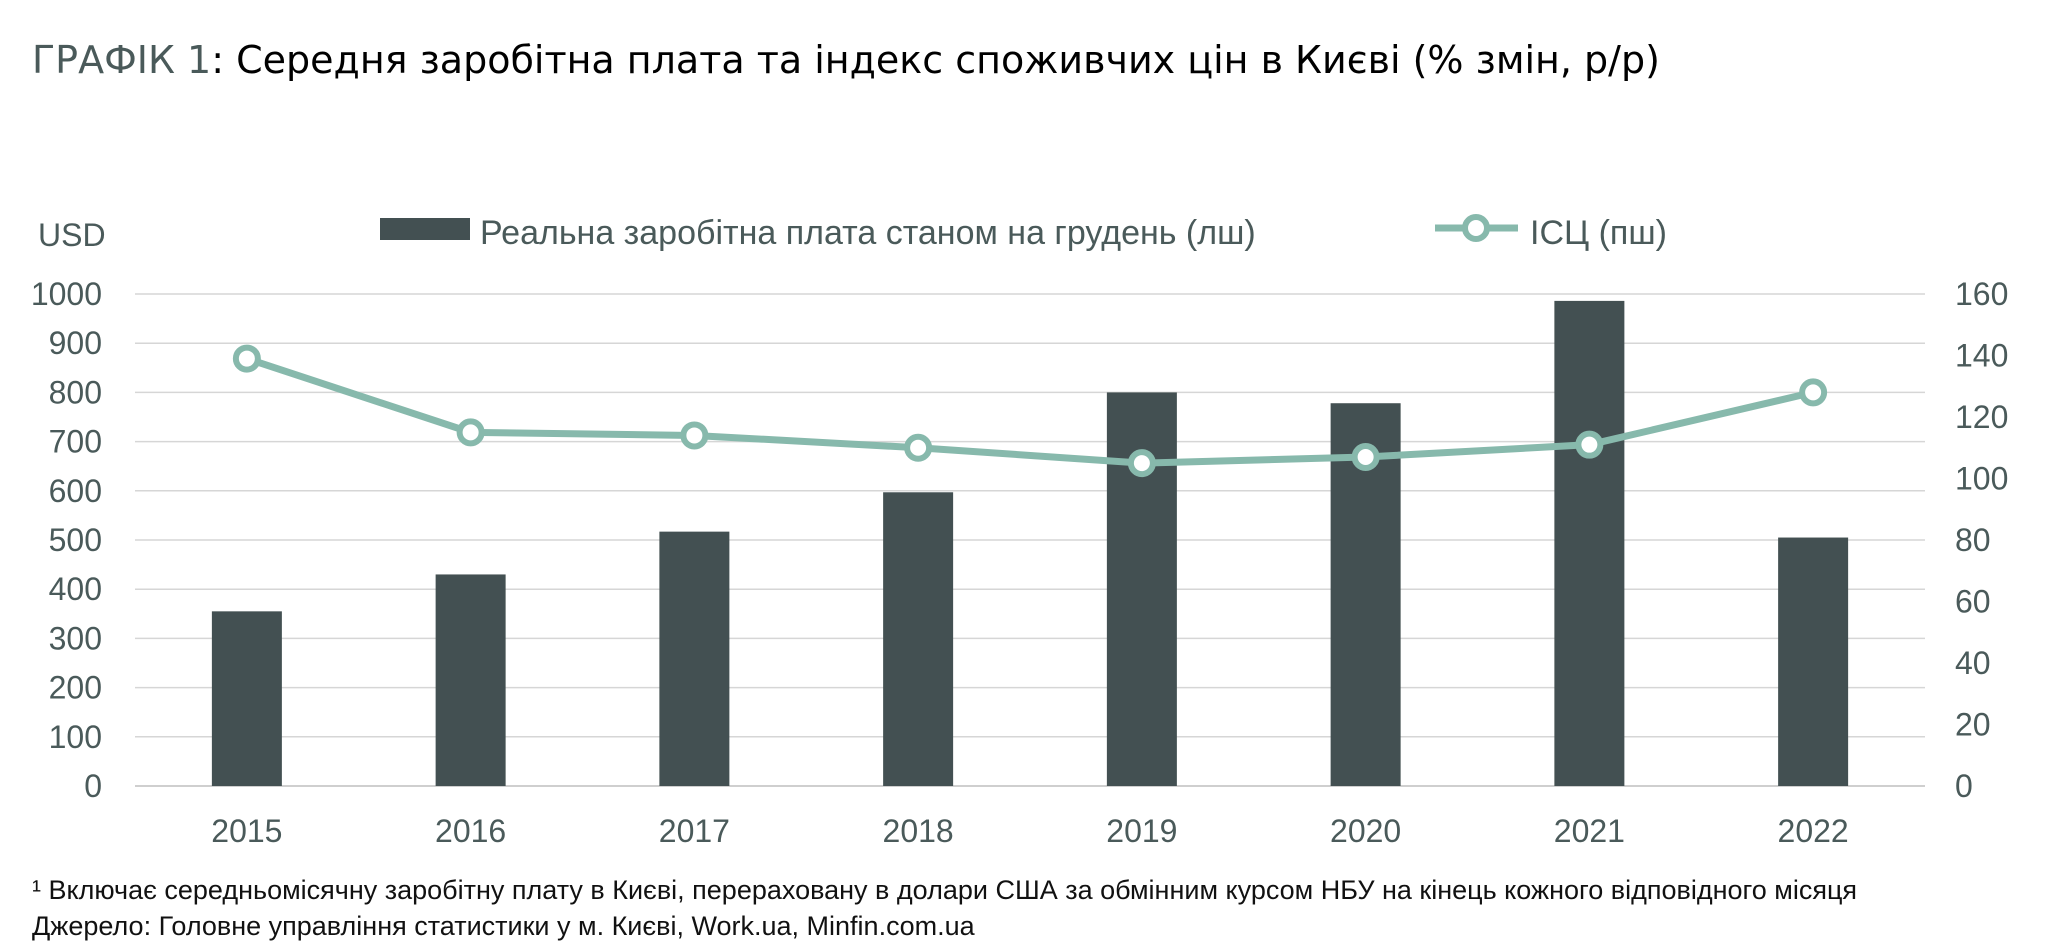 The width and height of the screenshot is (2069, 951). I want to click on right-axis: 0 20 40 60 80 100 120 140 160, so click(1981, 540).